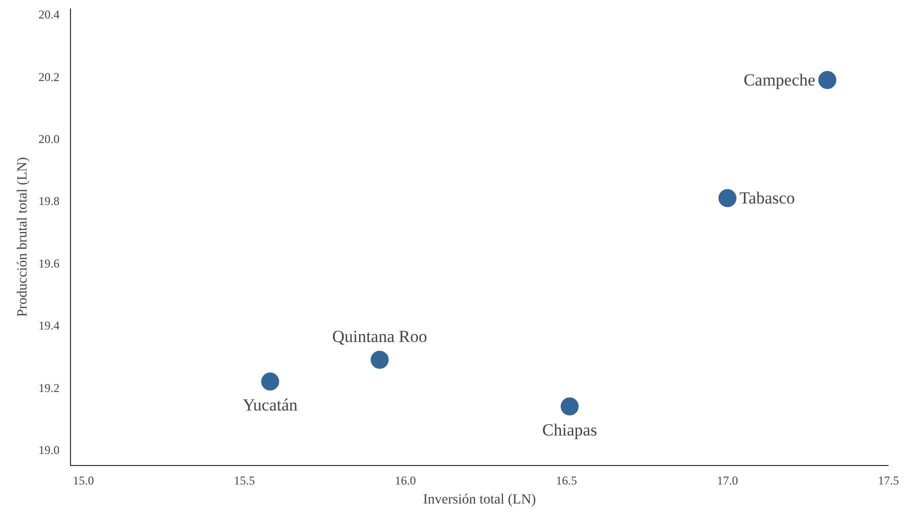 This screenshot has width=908, height=524. I want to click on x-tick-label: 15.5, so click(244, 481).